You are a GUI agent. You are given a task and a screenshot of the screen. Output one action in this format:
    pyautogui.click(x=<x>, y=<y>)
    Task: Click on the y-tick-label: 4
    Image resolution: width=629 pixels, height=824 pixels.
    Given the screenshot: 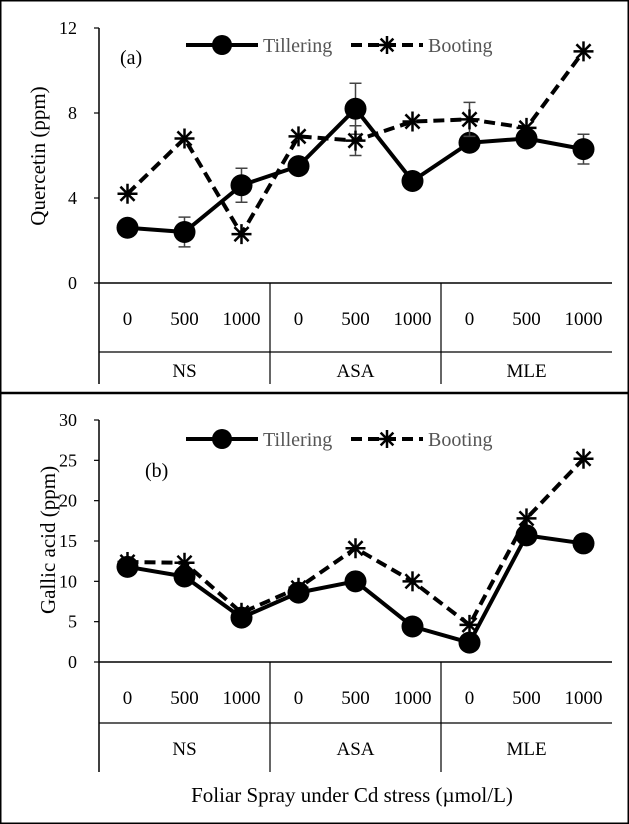 What is the action you would take?
    pyautogui.click(x=72, y=198)
    